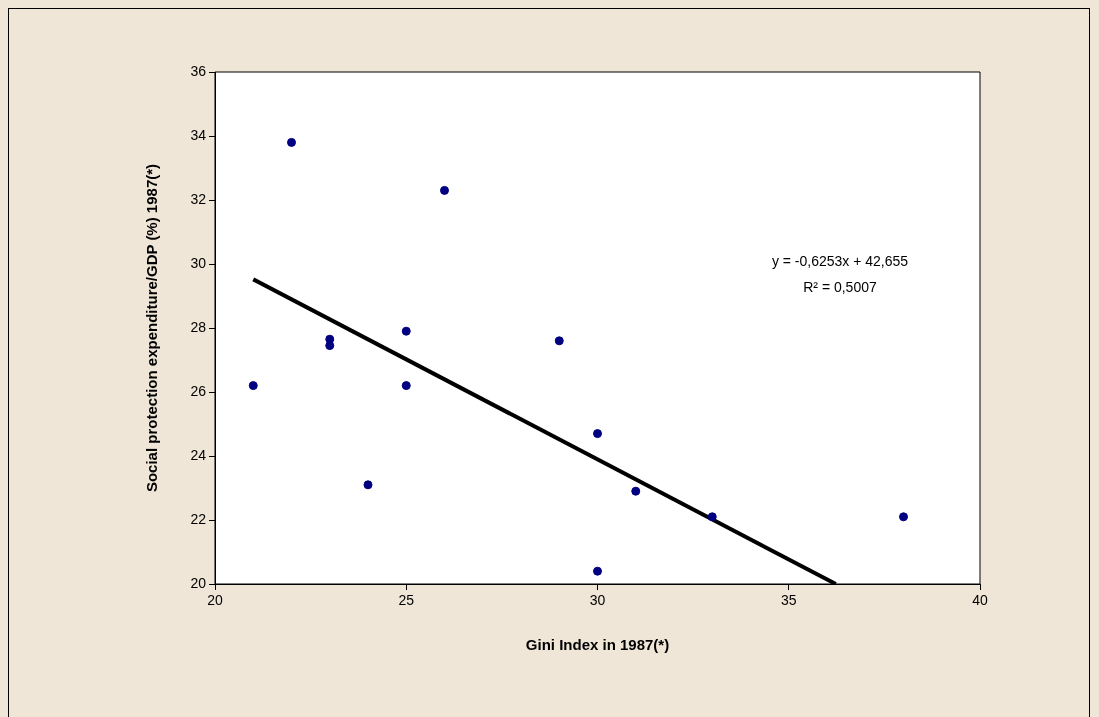 The image size is (1099, 717). What do you see at coordinates (215, 600) in the screenshot?
I see `x-tick-label: 20` at bounding box center [215, 600].